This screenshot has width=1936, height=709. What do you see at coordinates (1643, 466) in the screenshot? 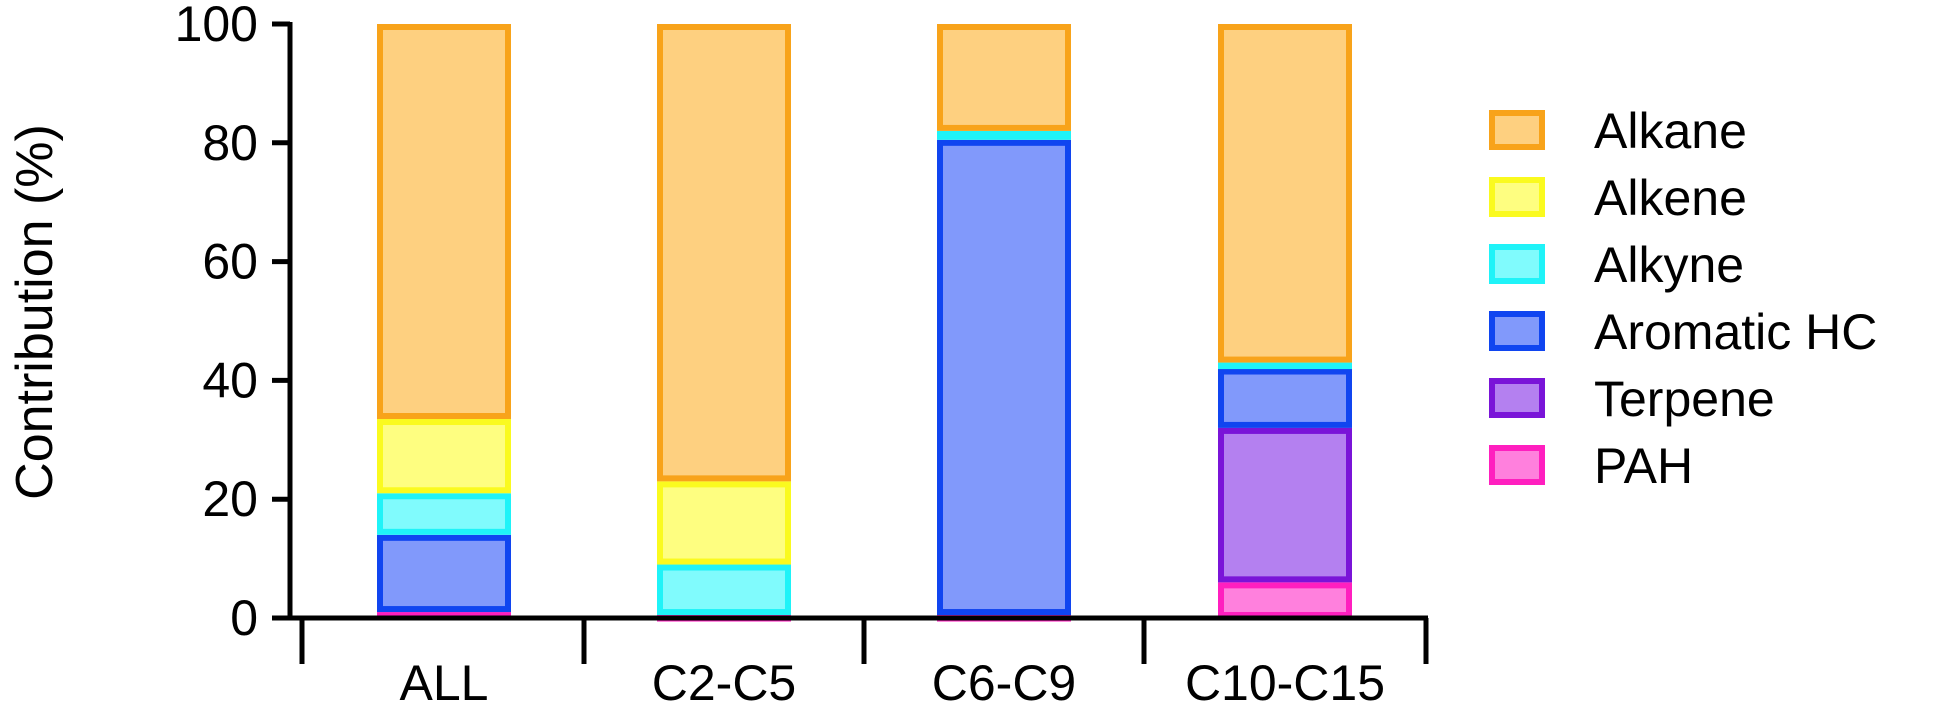
I see `legend-label: PAH` at bounding box center [1643, 466].